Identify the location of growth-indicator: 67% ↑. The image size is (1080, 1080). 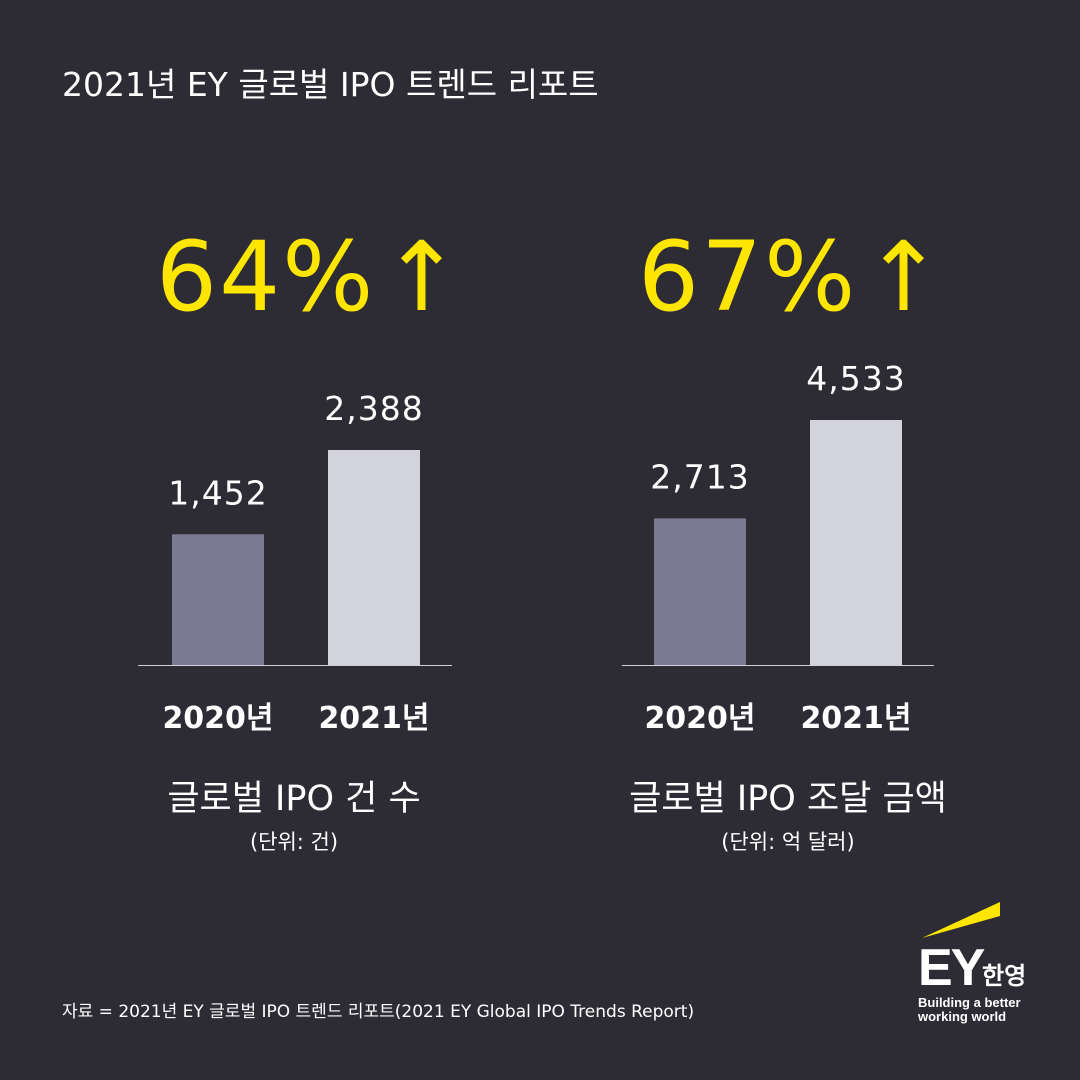
(792, 277).